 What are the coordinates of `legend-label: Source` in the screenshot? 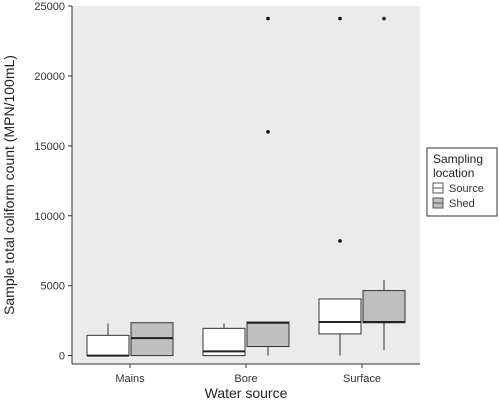 It's located at (466, 189).